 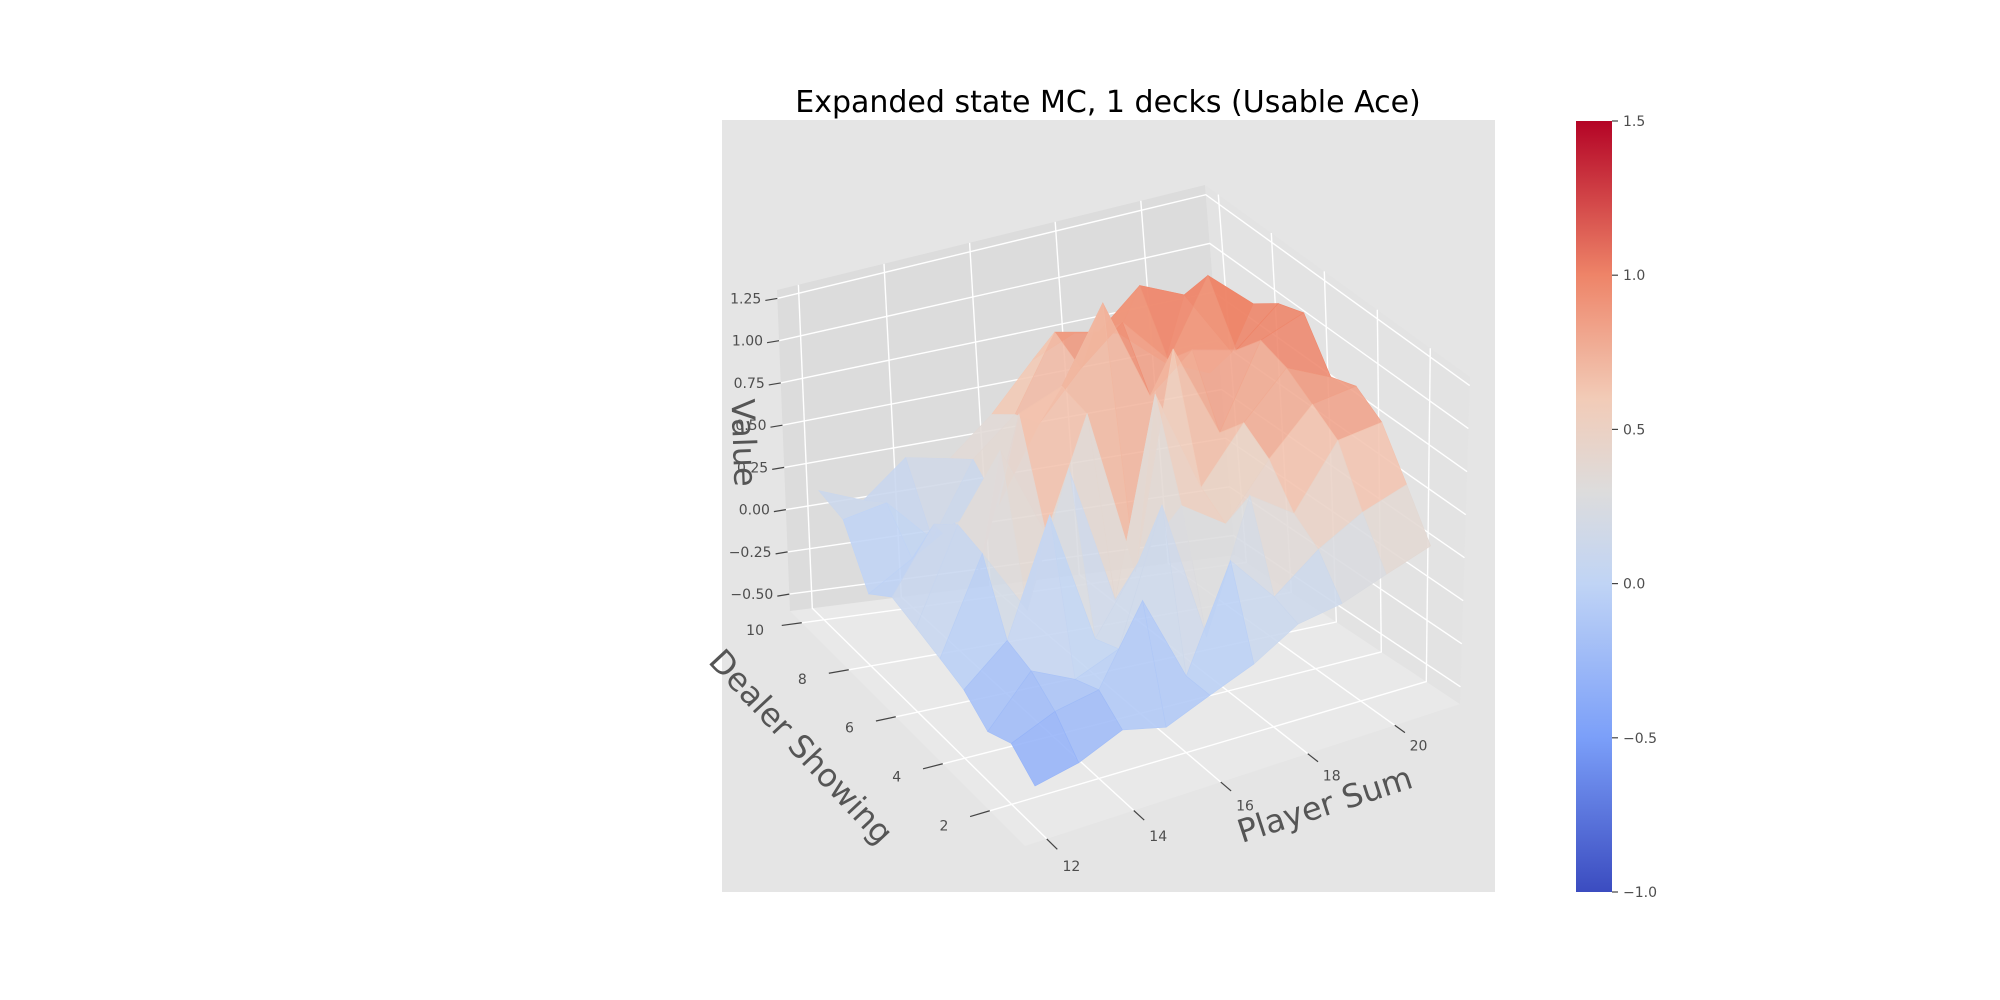 What do you see at coordinates (743, 442) in the screenshot?
I see `z-axis-label: Value` at bounding box center [743, 442].